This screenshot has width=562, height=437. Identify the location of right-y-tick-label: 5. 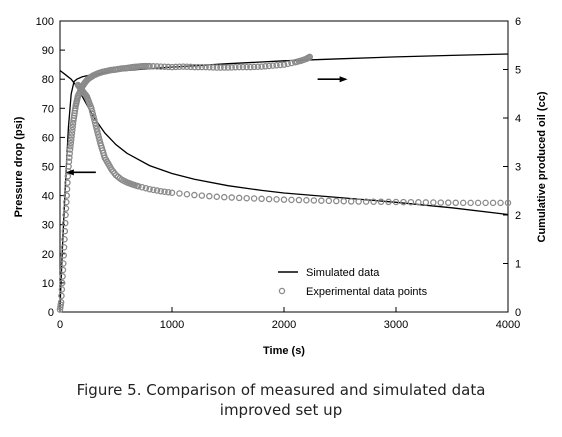
(518, 71).